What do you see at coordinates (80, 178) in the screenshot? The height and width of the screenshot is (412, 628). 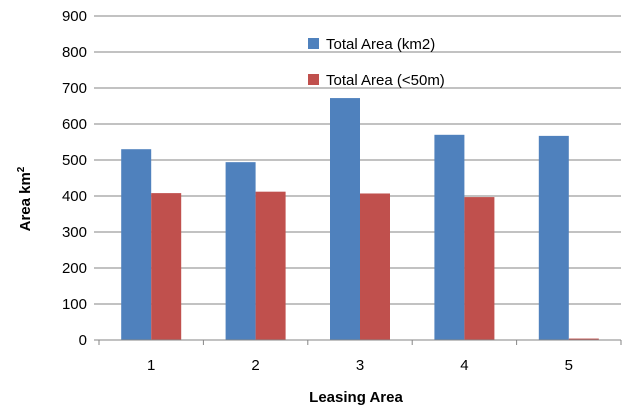 I see `y-axis-ticks: 0 100 200 300 400 500 600 700 800 900` at bounding box center [80, 178].